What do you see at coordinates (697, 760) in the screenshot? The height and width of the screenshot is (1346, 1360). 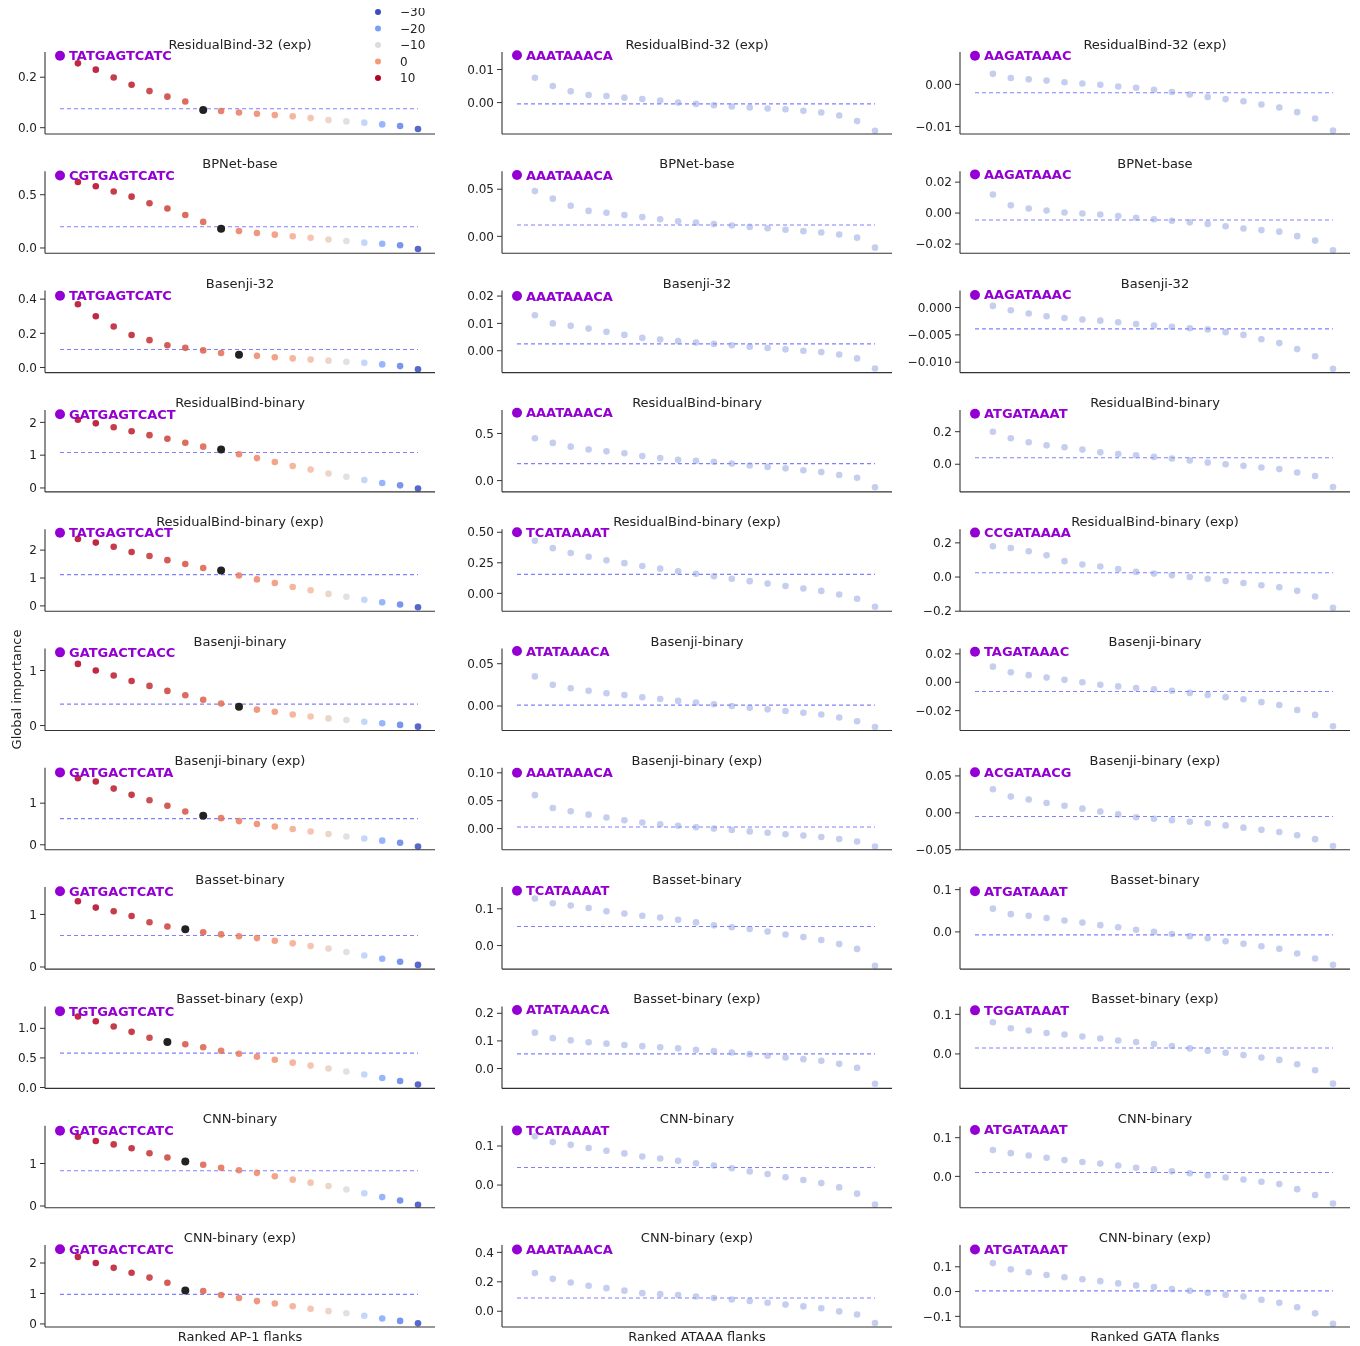 I see `chart-title: Basenji-binary (exp)` at bounding box center [697, 760].